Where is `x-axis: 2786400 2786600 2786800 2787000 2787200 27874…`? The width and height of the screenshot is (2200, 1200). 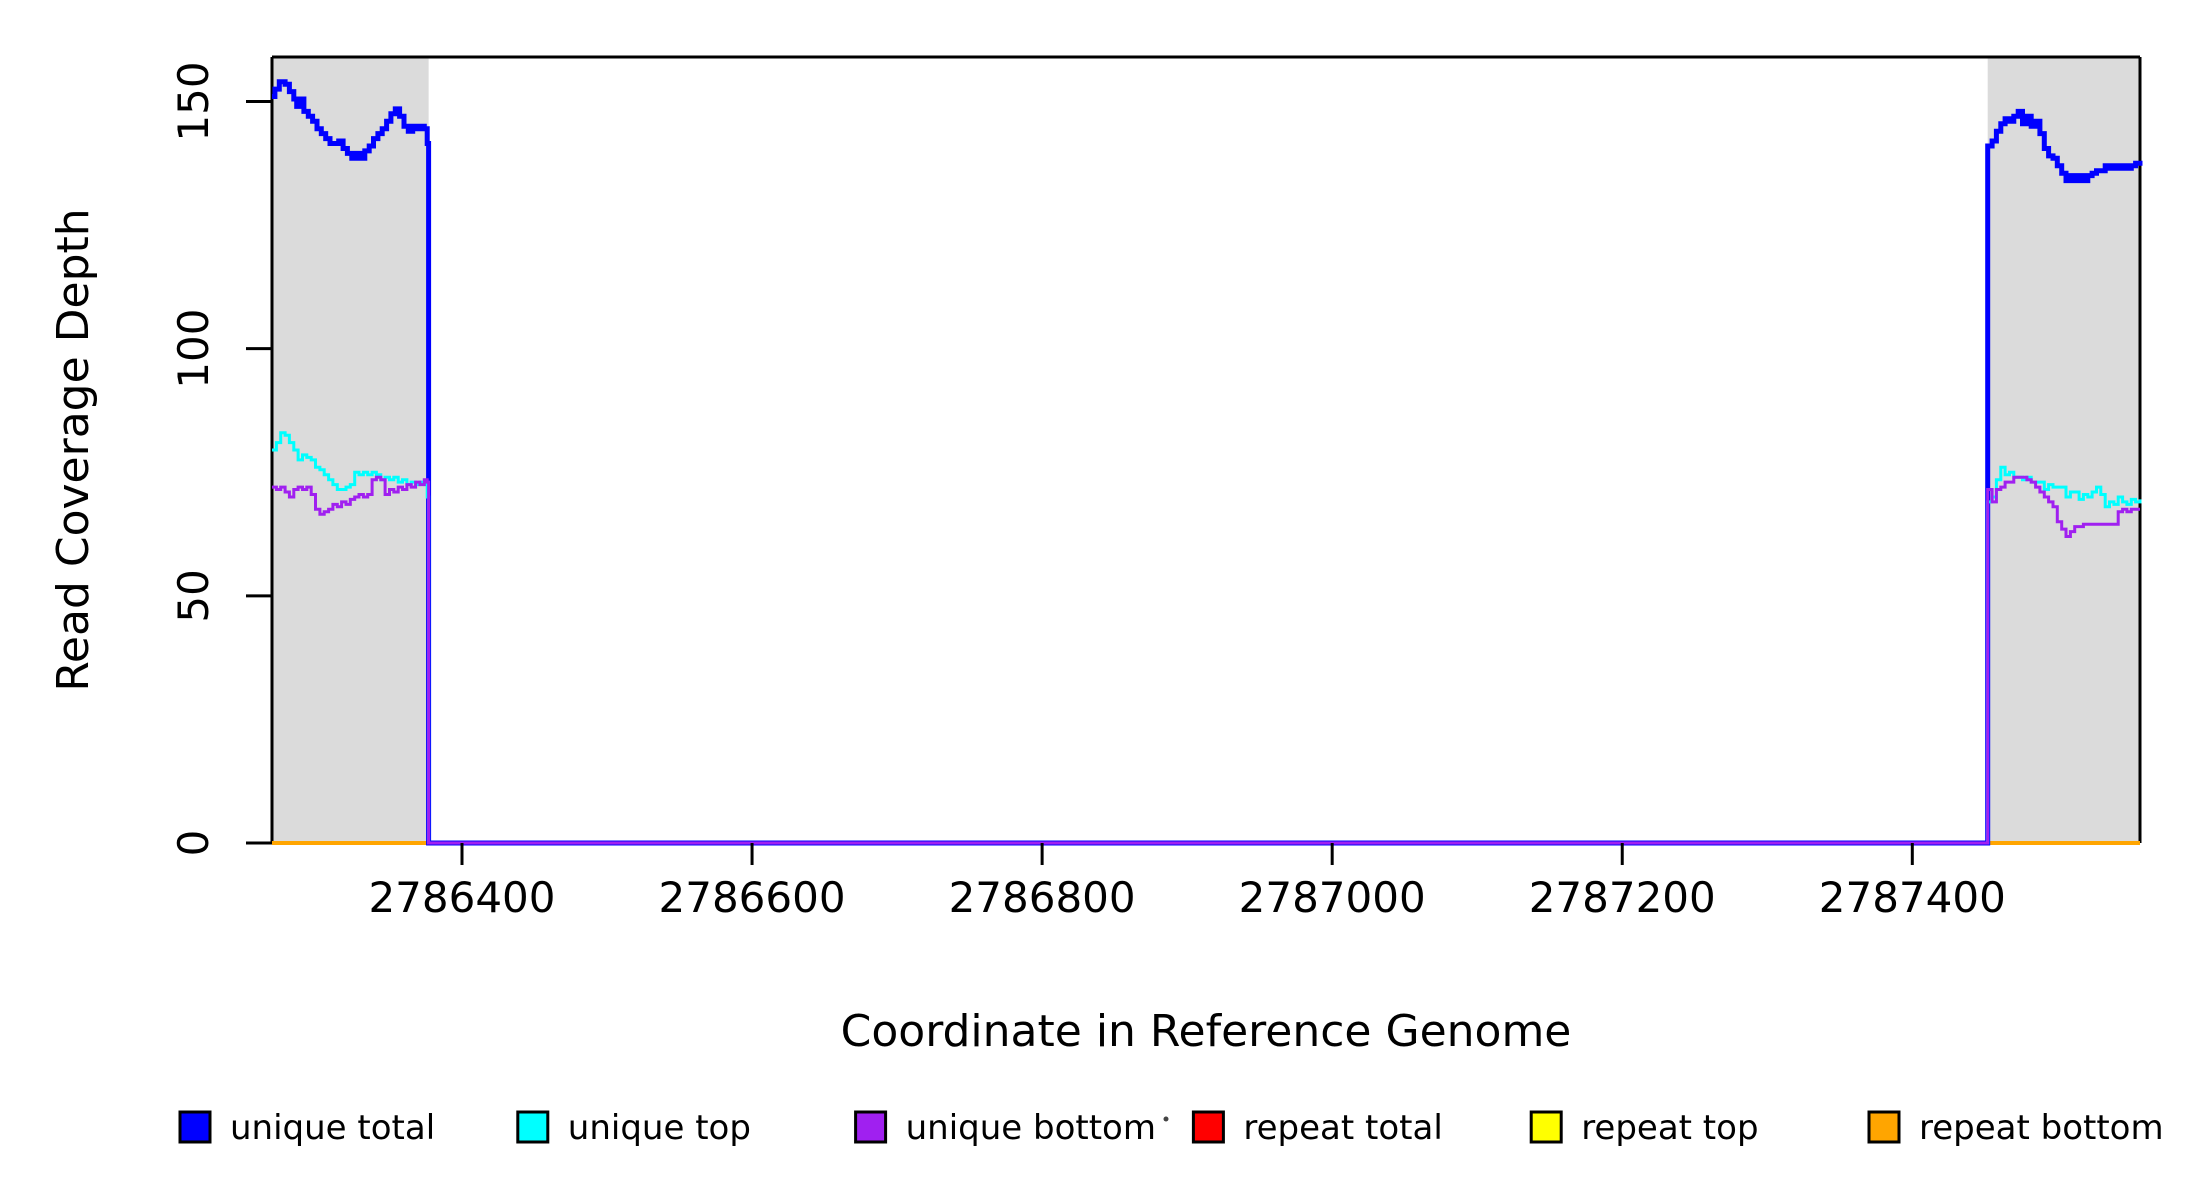 x-axis: 2786400 2786600 2786800 2787000 2787200 27874… is located at coordinates (1187, 882).